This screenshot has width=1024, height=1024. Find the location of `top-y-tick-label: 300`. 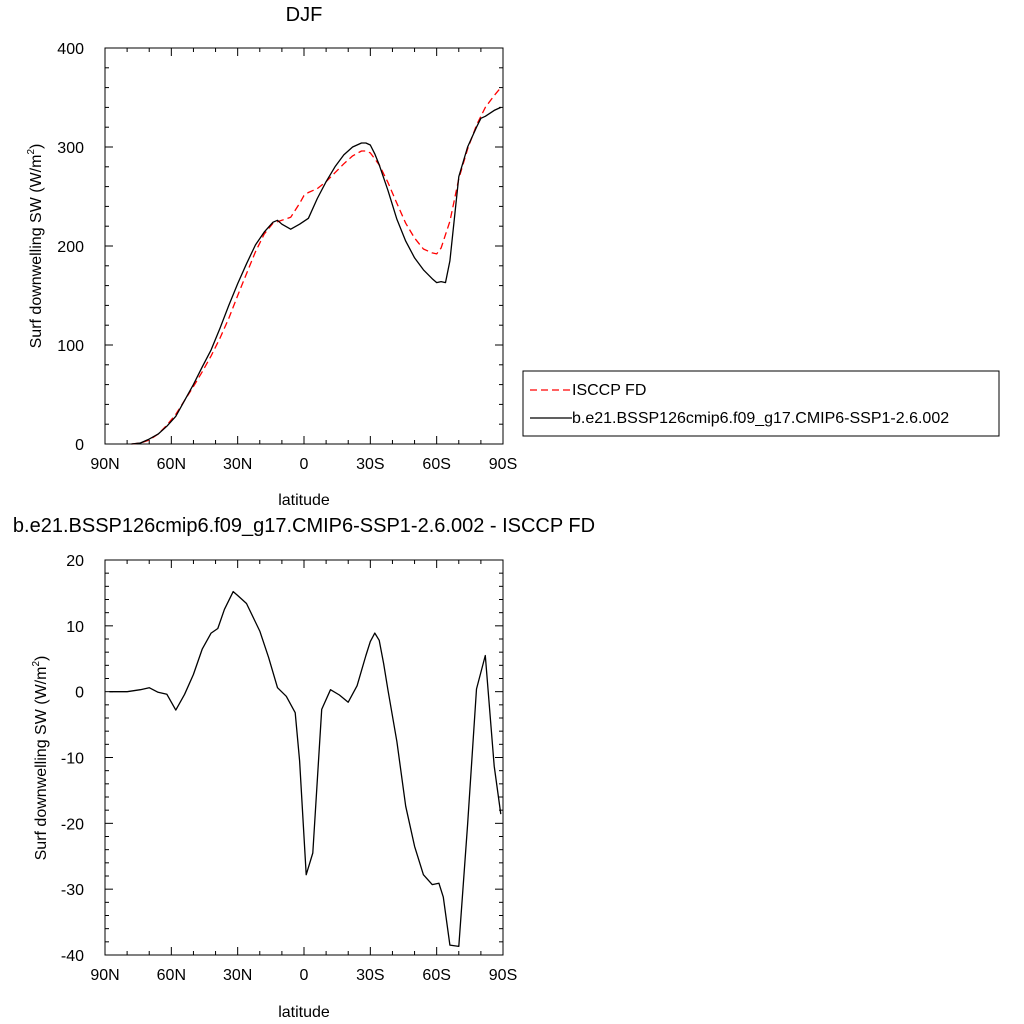

top-y-tick-label: 300 is located at coordinates (70, 148).